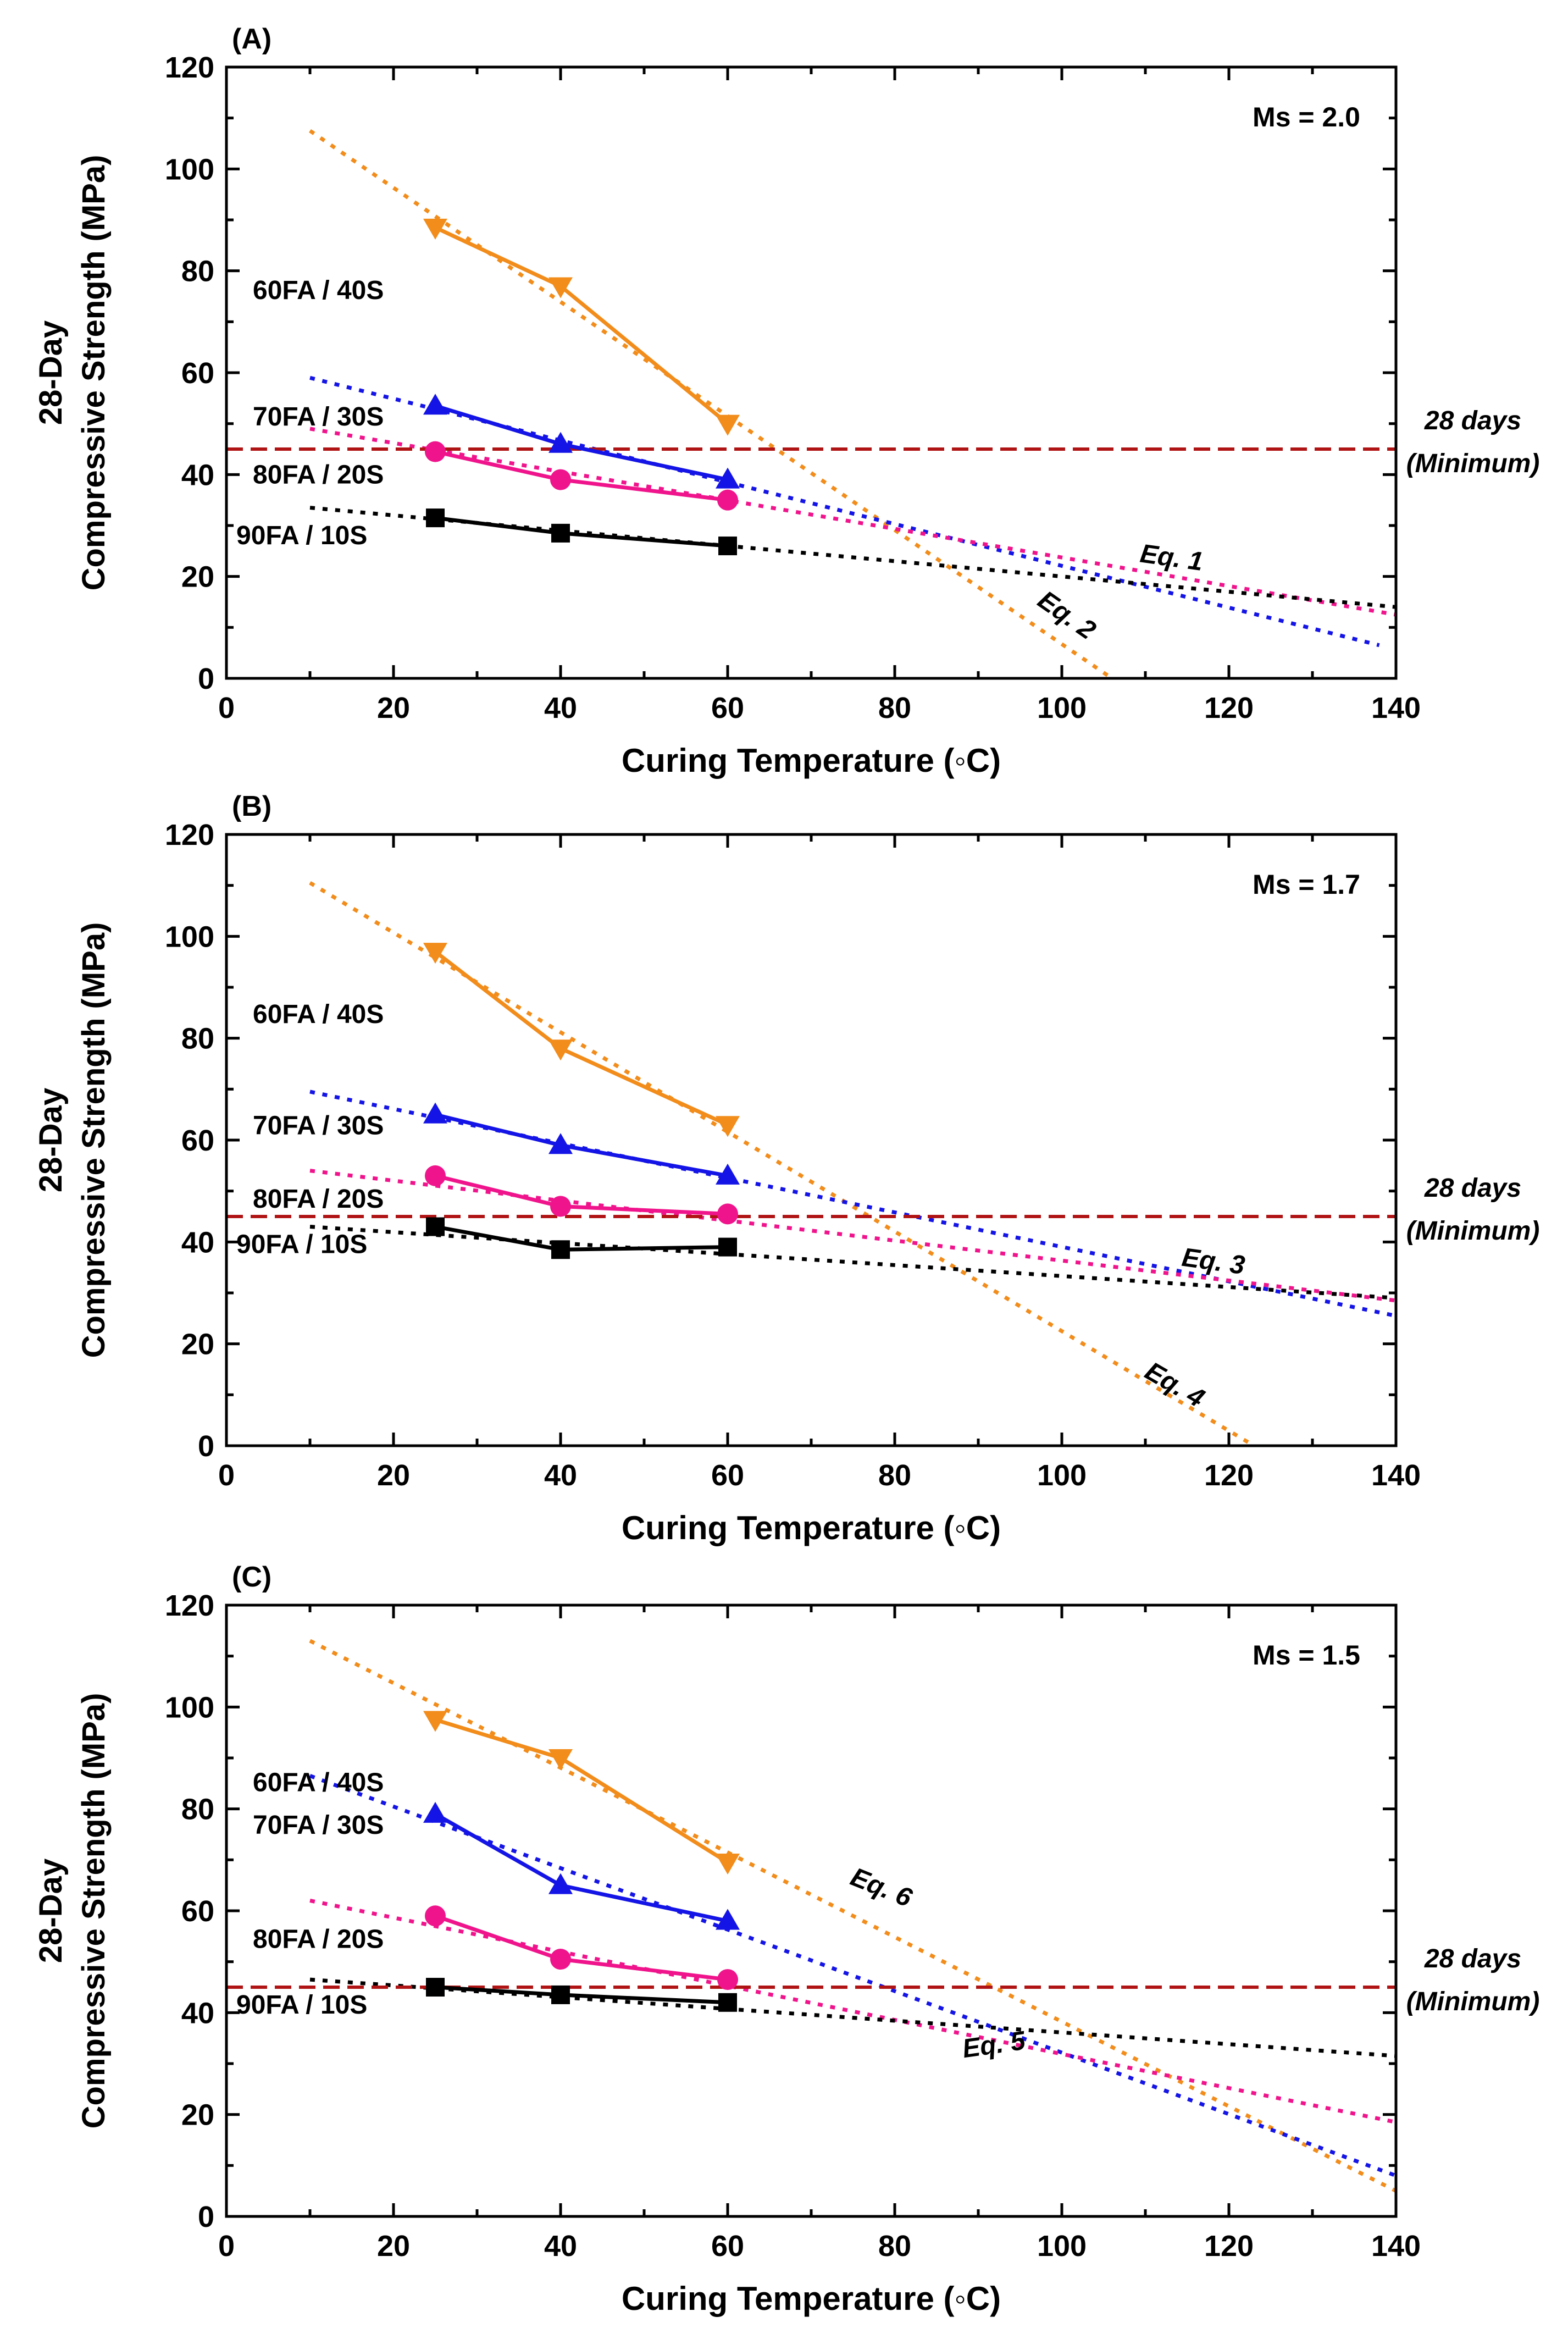 The width and height of the screenshot is (1568, 2339). Describe the element at coordinates (94, 373) in the screenshot. I see `y-axis-title-line2: Compressive Strength (MPa)` at that location.